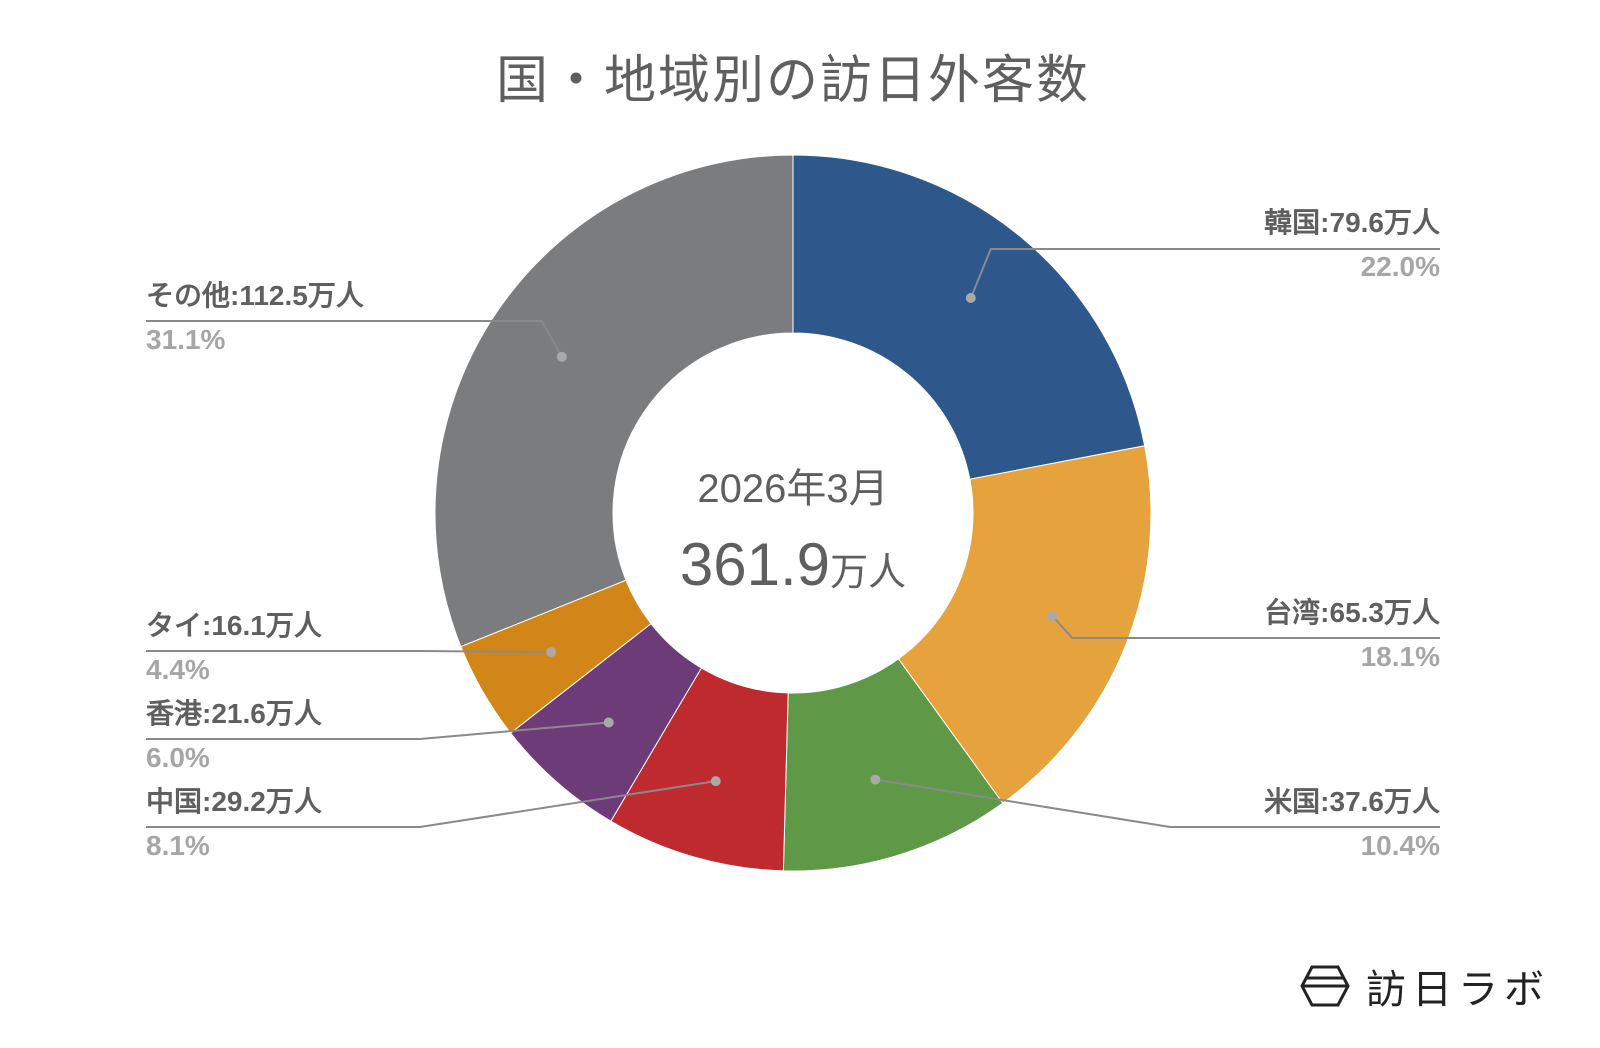  I want to click on label-percent: 4.4%, so click(178, 669).